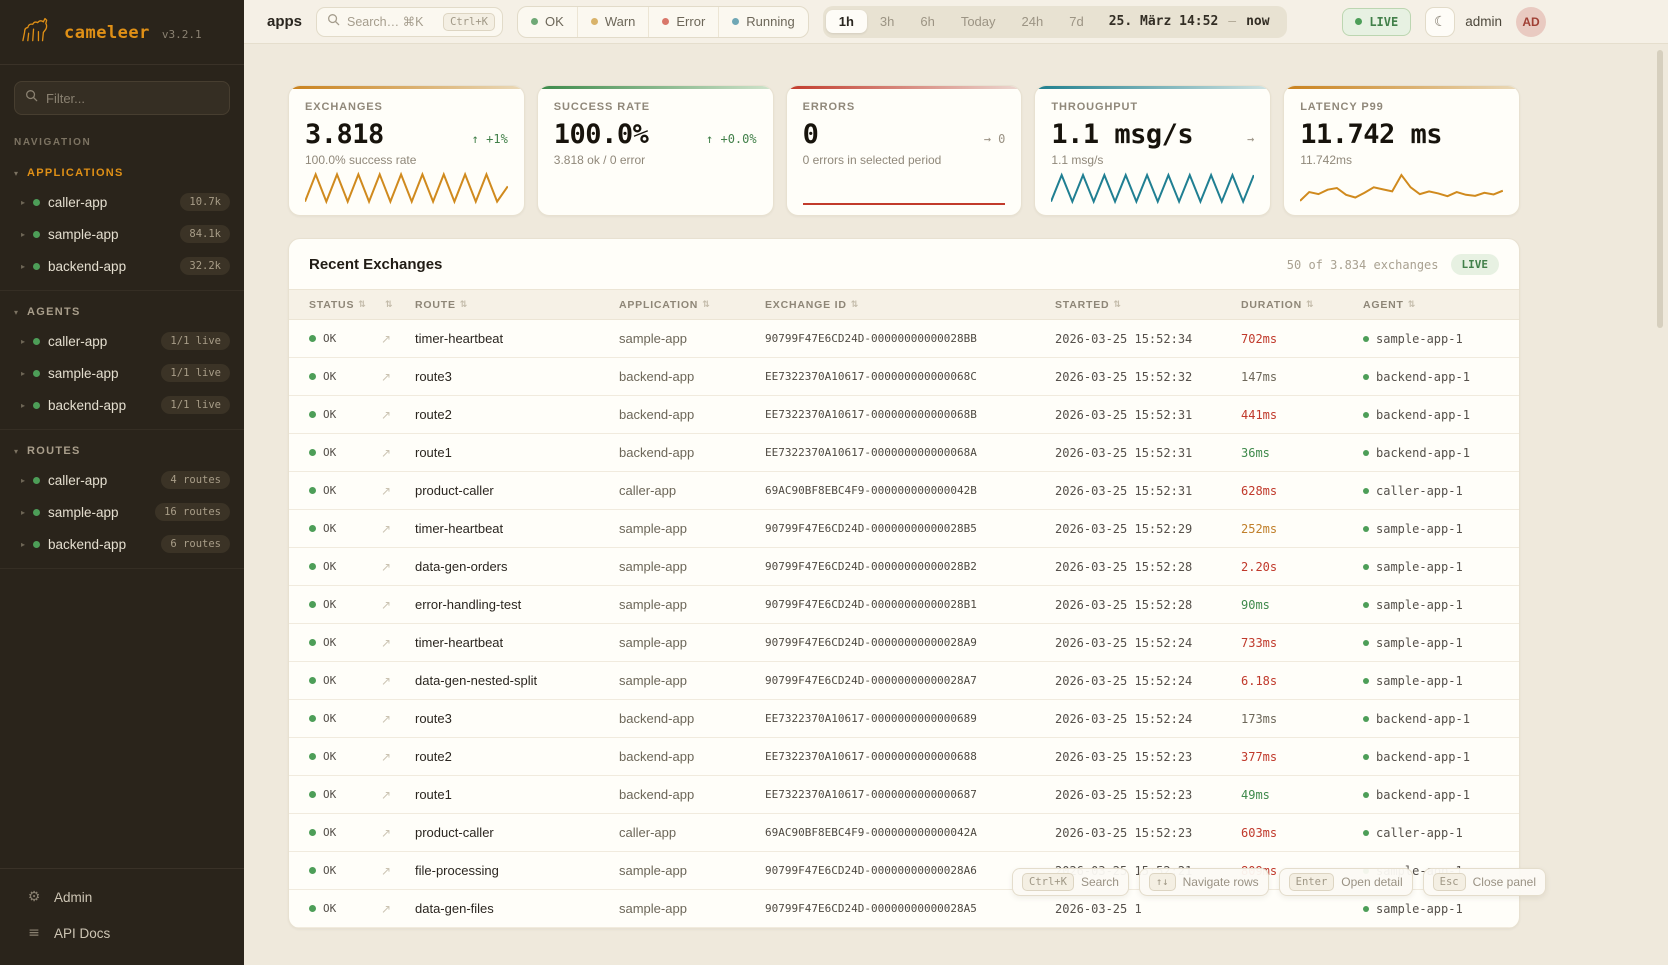 The height and width of the screenshot is (965, 1668). What do you see at coordinates (122, 173) in the screenshot?
I see `section-header: ▾ APPLICATIONS` at bounding box center [122, 173].